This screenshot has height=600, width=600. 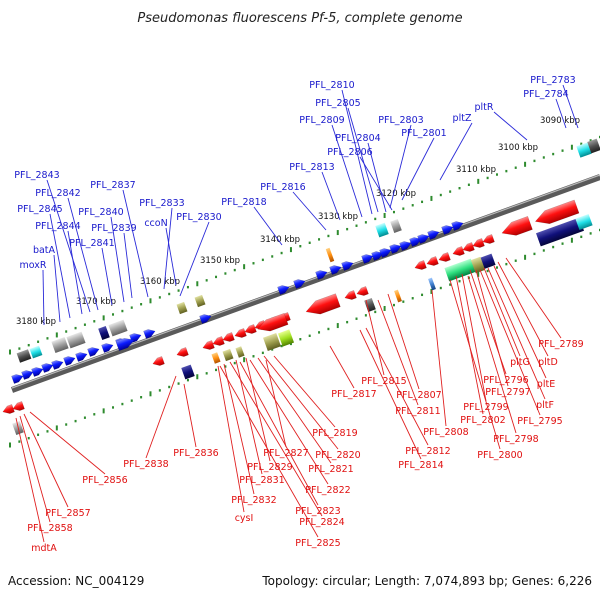 What do you see at coordinates (57, 226) in the screenshot?
I see `gene-label: PFL_2844` at bounding box center [57, 226].